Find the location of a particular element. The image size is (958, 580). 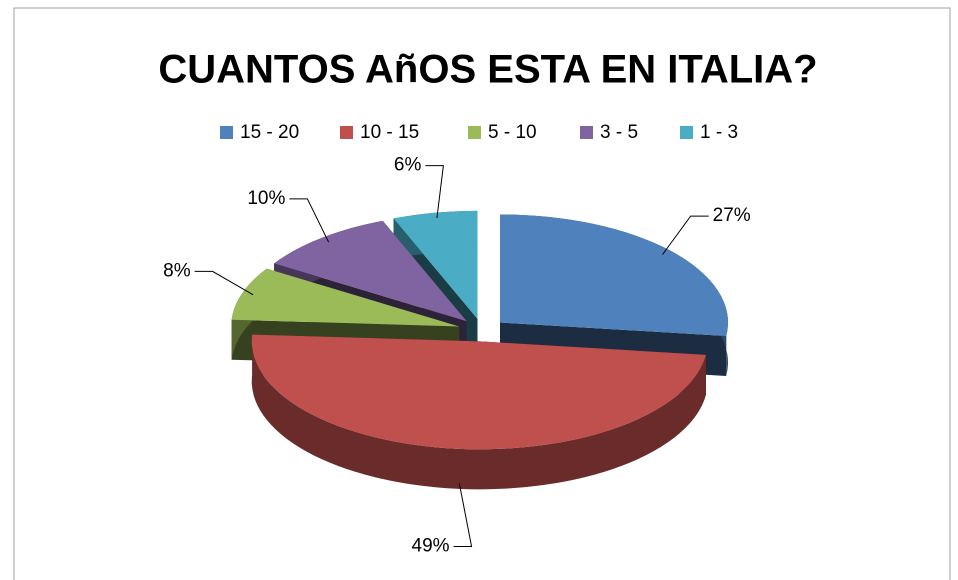

legend-label: 10 - 15 is located at coordinates (389, 132).